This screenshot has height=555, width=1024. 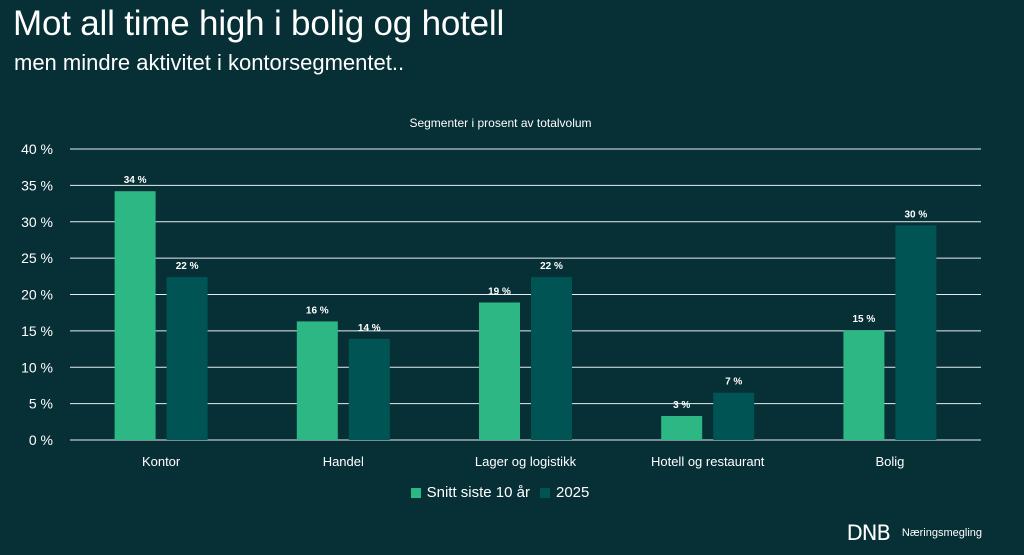 I want to click on data-label: 15 %, so click(x=864, y=319).